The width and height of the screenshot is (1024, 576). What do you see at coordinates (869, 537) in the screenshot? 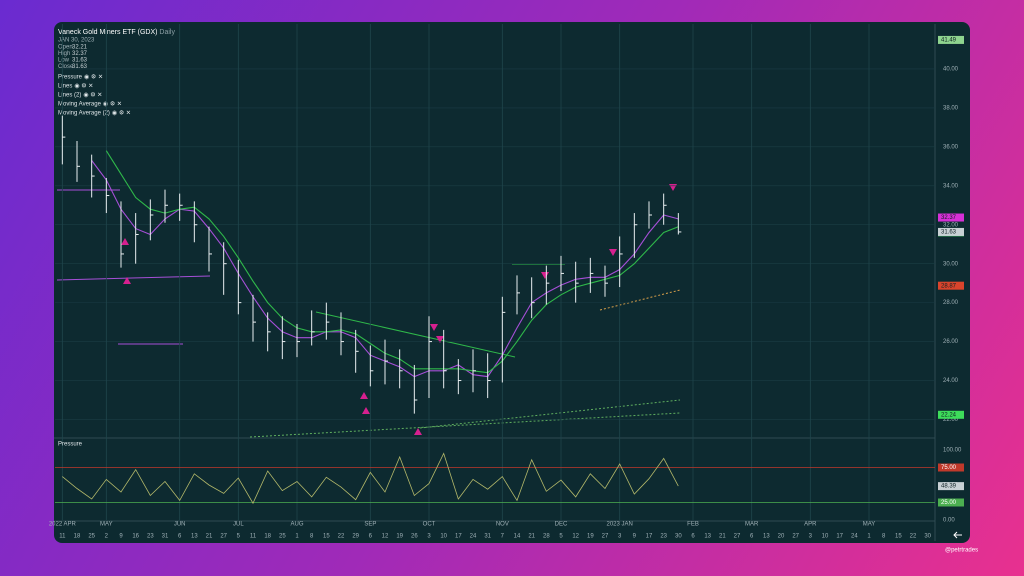
I see `x-tick-label: 1` at bounding box center [869, 537].